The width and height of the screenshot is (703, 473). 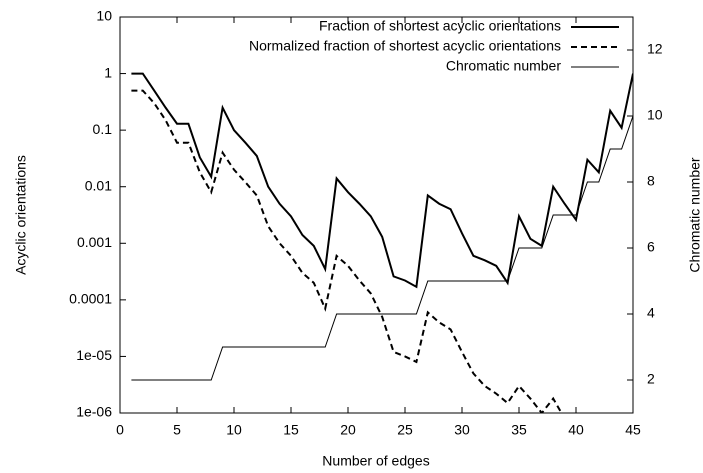 What do you see at coordinates (104, 16) in the screenshot?
I see `y-tick-label: 10` at bounding box center [104, 16].